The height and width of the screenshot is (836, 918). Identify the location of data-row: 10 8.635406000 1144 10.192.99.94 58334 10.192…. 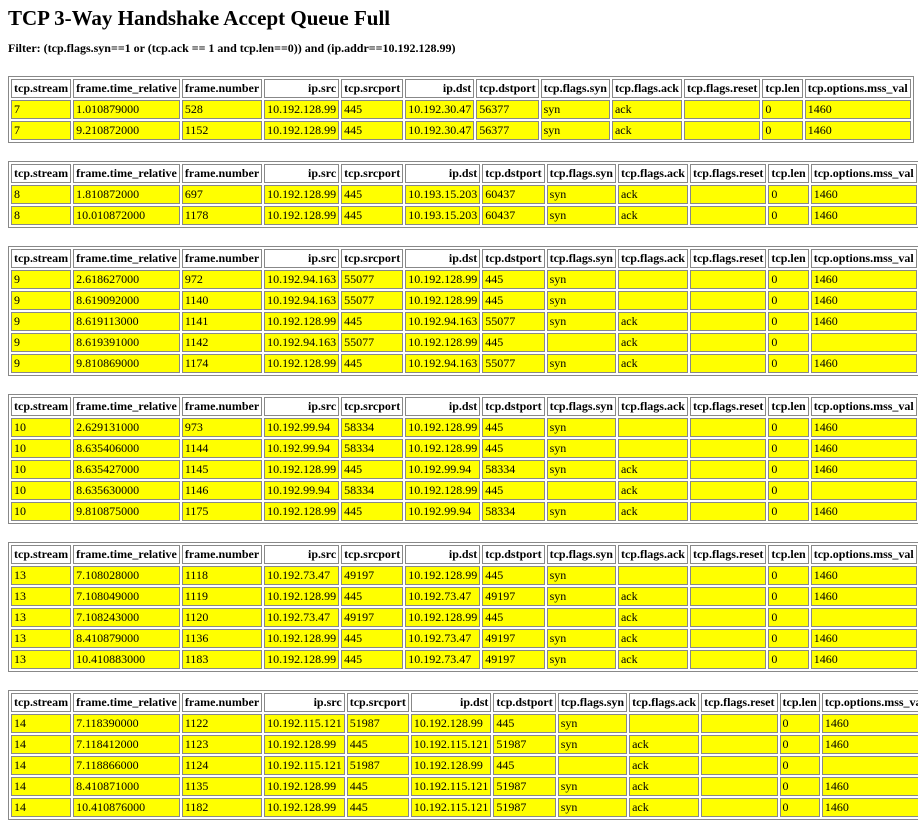
(464, 448).